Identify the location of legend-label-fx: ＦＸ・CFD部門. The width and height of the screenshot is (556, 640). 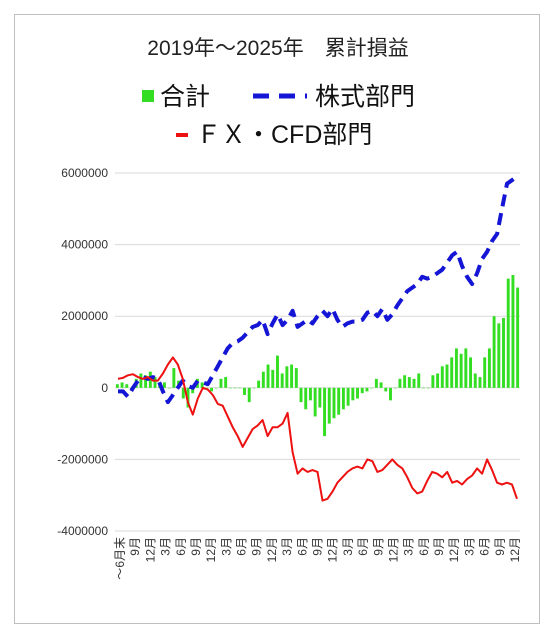
(284, 135).